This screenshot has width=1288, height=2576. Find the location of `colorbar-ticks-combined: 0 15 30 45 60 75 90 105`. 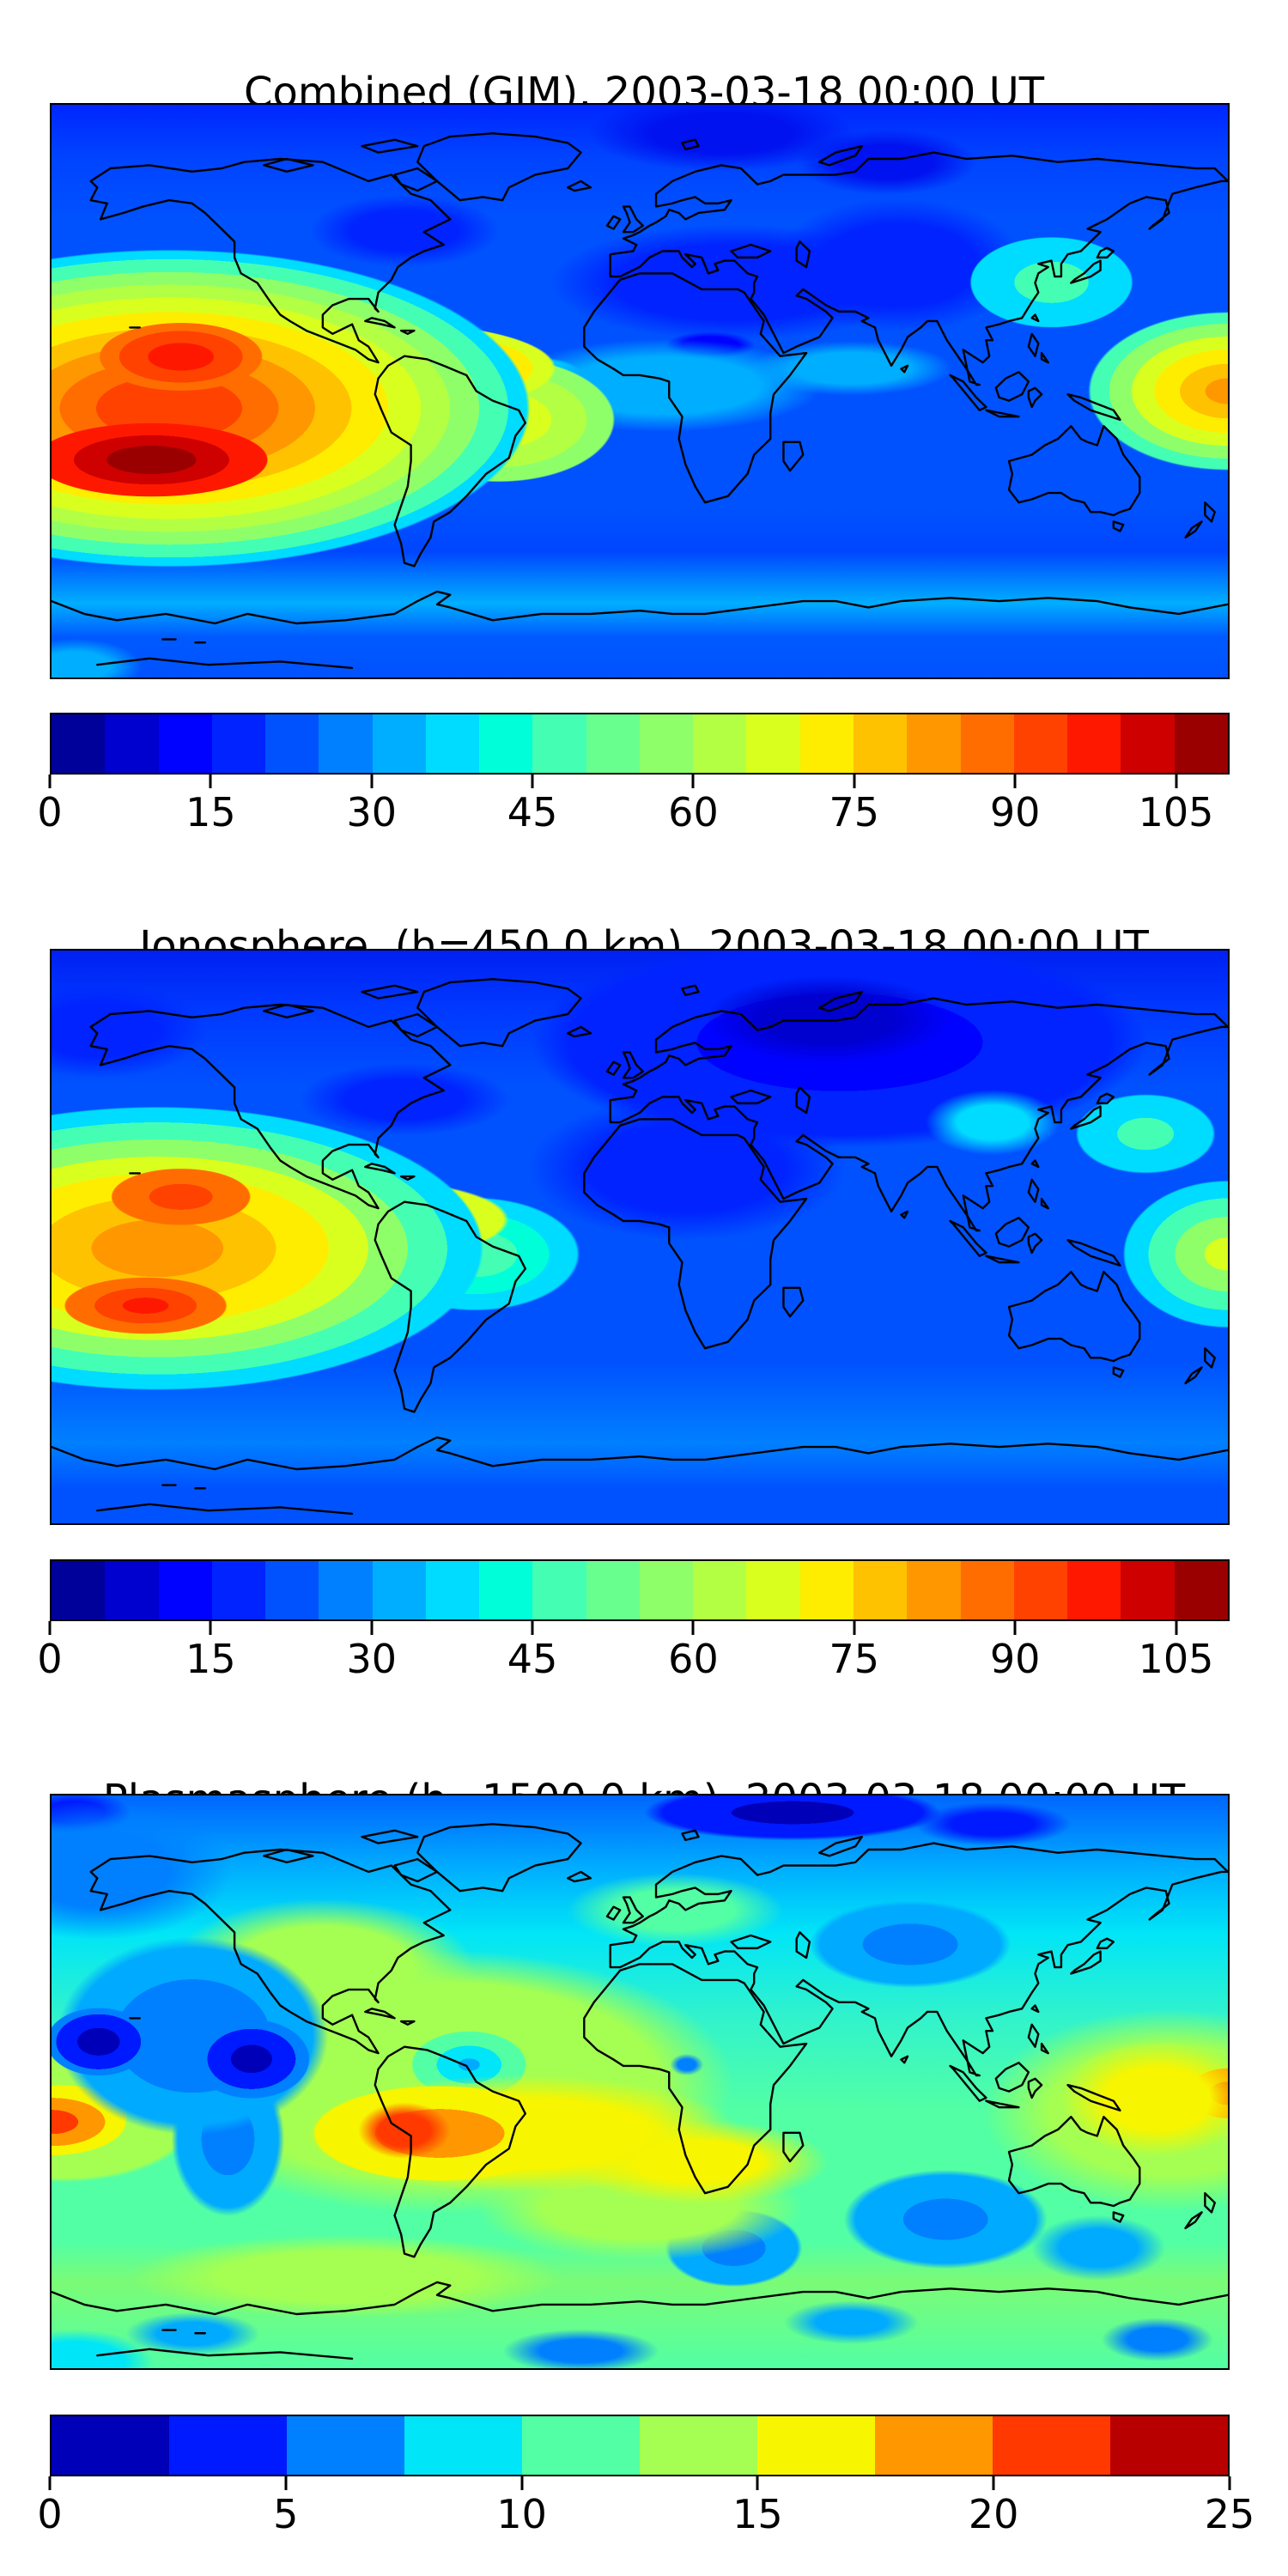

colorbar-ticks-combined: 0 15 30 45 60 75 90 105 is located at coordinates (633, 813).